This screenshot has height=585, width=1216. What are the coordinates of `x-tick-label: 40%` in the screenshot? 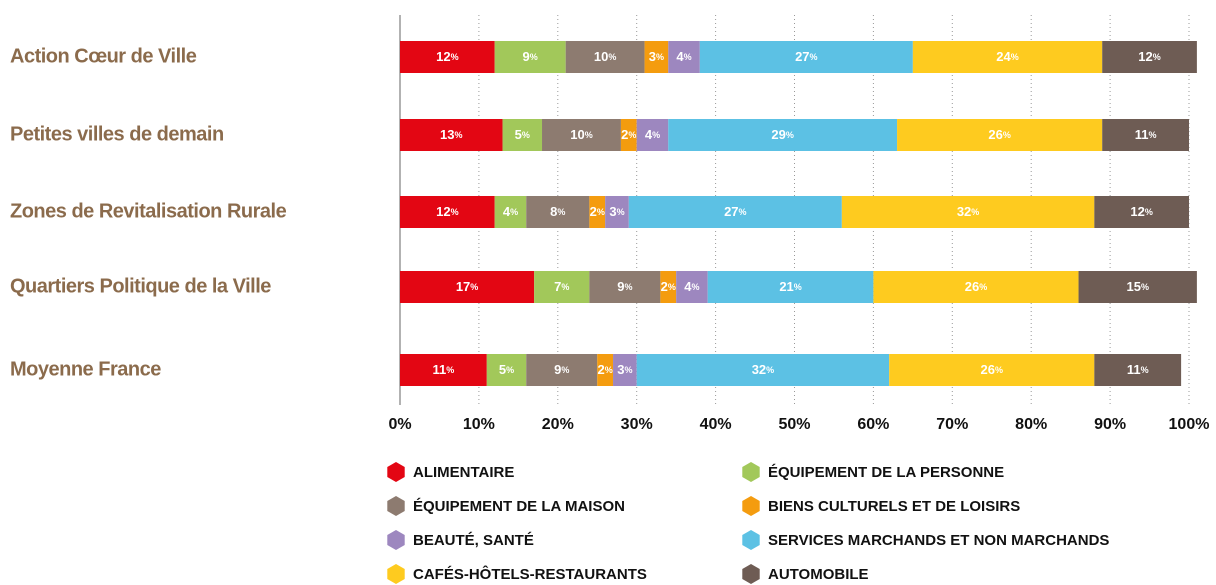 It's located at (716, 424).